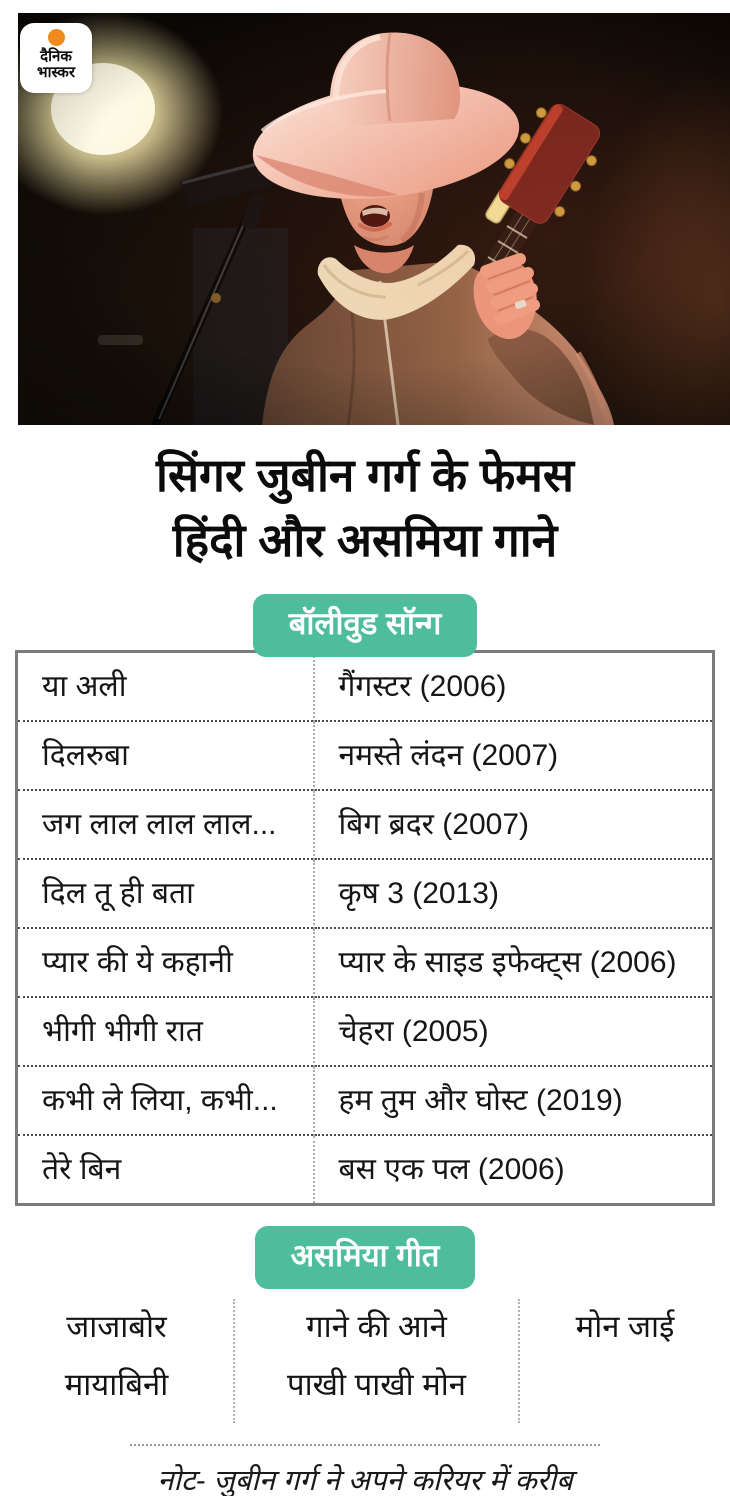 The image size is (730, 1496). I want to click on table-row: दिलरुबा नमस्ते लंदन (2007), so click(365, 754).